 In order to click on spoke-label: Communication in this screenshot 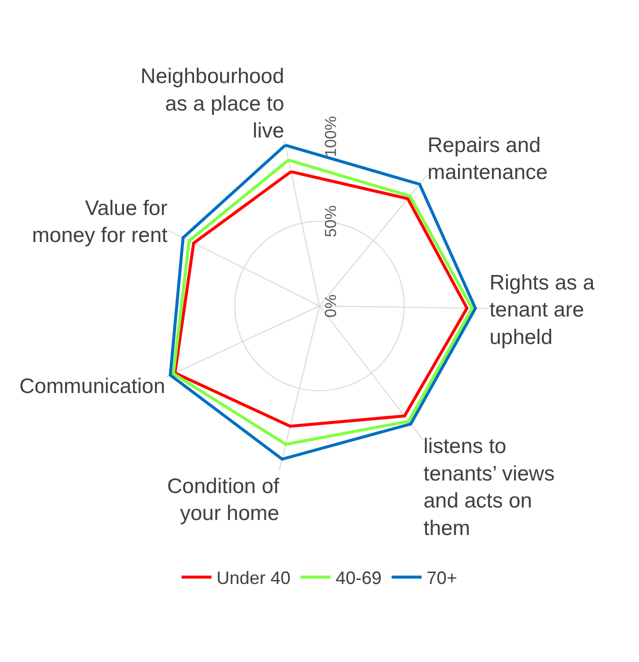, I will do `click(92, 386)`.